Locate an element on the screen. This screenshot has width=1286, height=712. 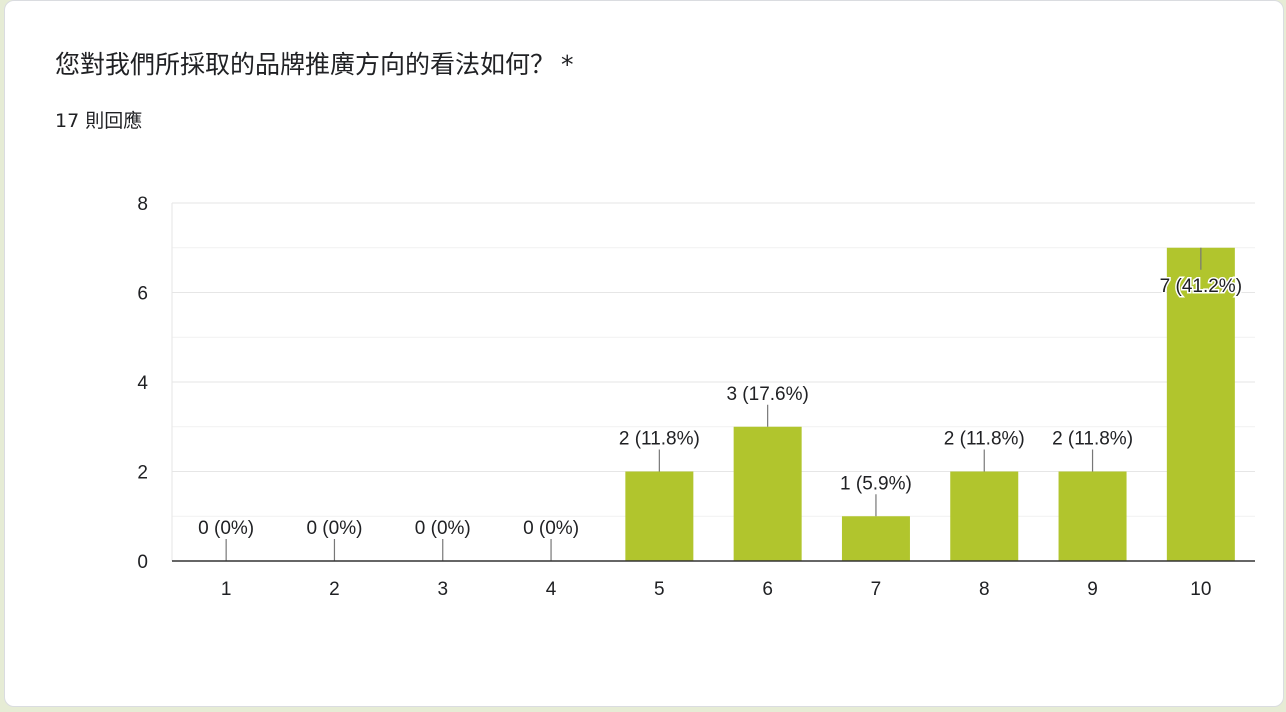
x-tick-label: 10 is located at coordinates (1200, 589).